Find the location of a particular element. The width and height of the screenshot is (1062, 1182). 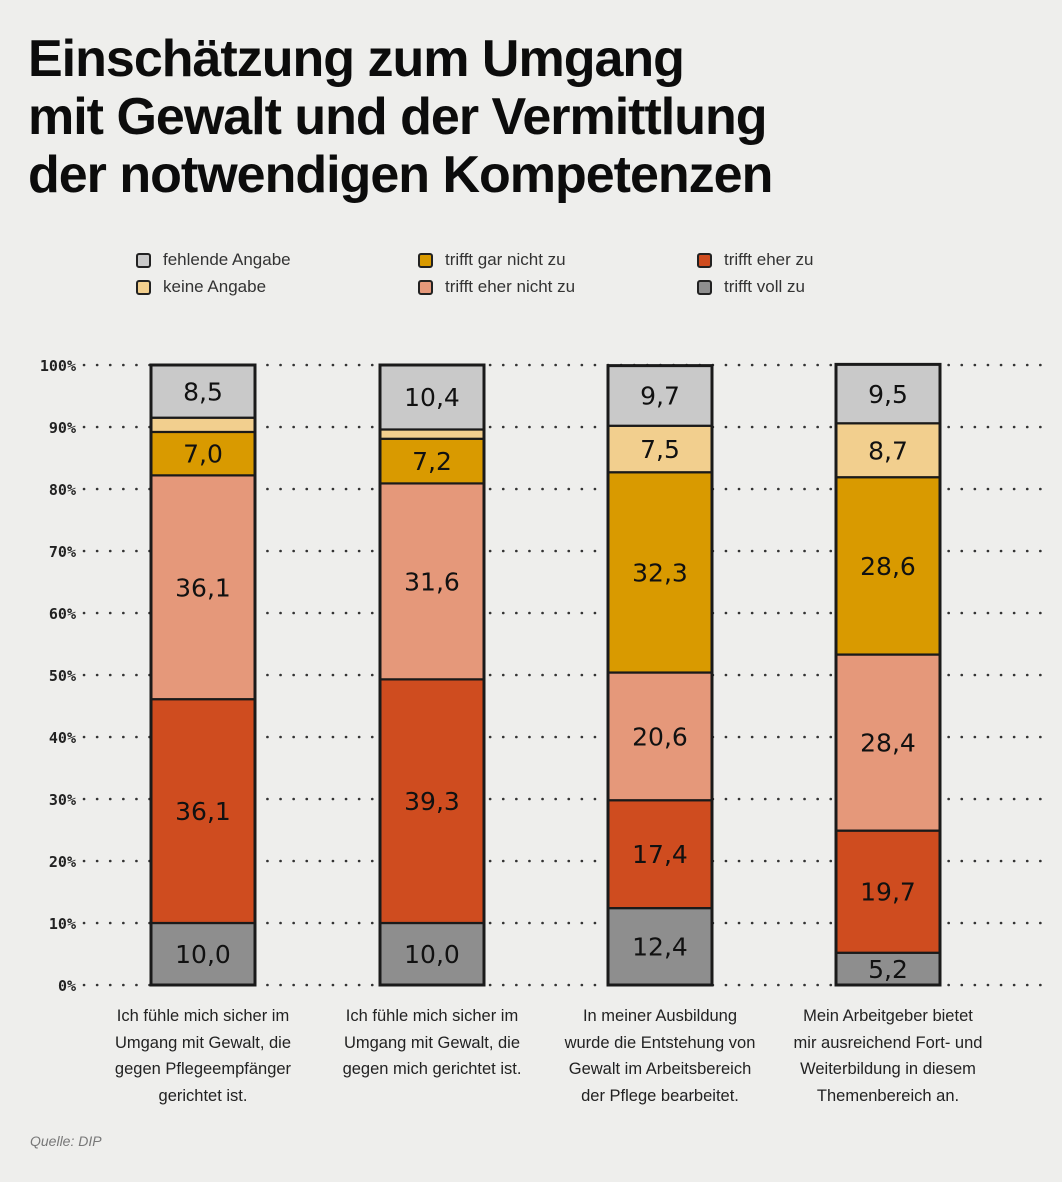

bar-category-label-line: Weiterbildung in diesem is located at coordinates (888, 1069).